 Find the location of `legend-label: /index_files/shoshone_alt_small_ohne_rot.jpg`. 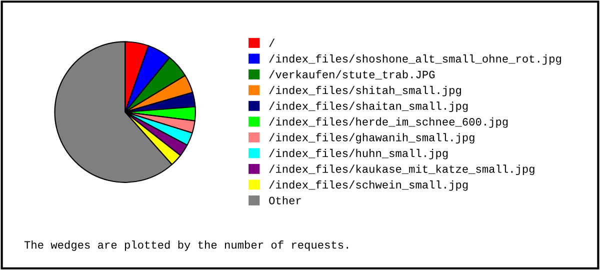

legend-label: /index_files/shoshone_alt_small_ohne_rot.jpg is located at coordinates (415, 59).